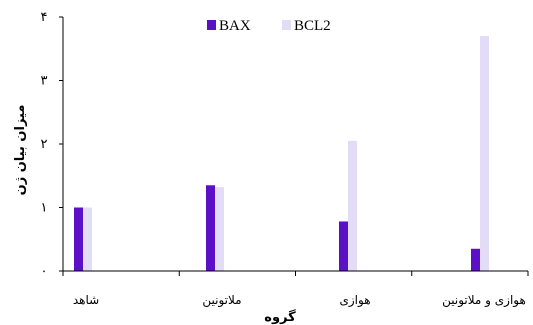 The image size is (533, 325). What do you see at coordinates (44, 271) in the screenshot?
I see `y-tick-label-0: ۰` at bounding box center [44, 271].